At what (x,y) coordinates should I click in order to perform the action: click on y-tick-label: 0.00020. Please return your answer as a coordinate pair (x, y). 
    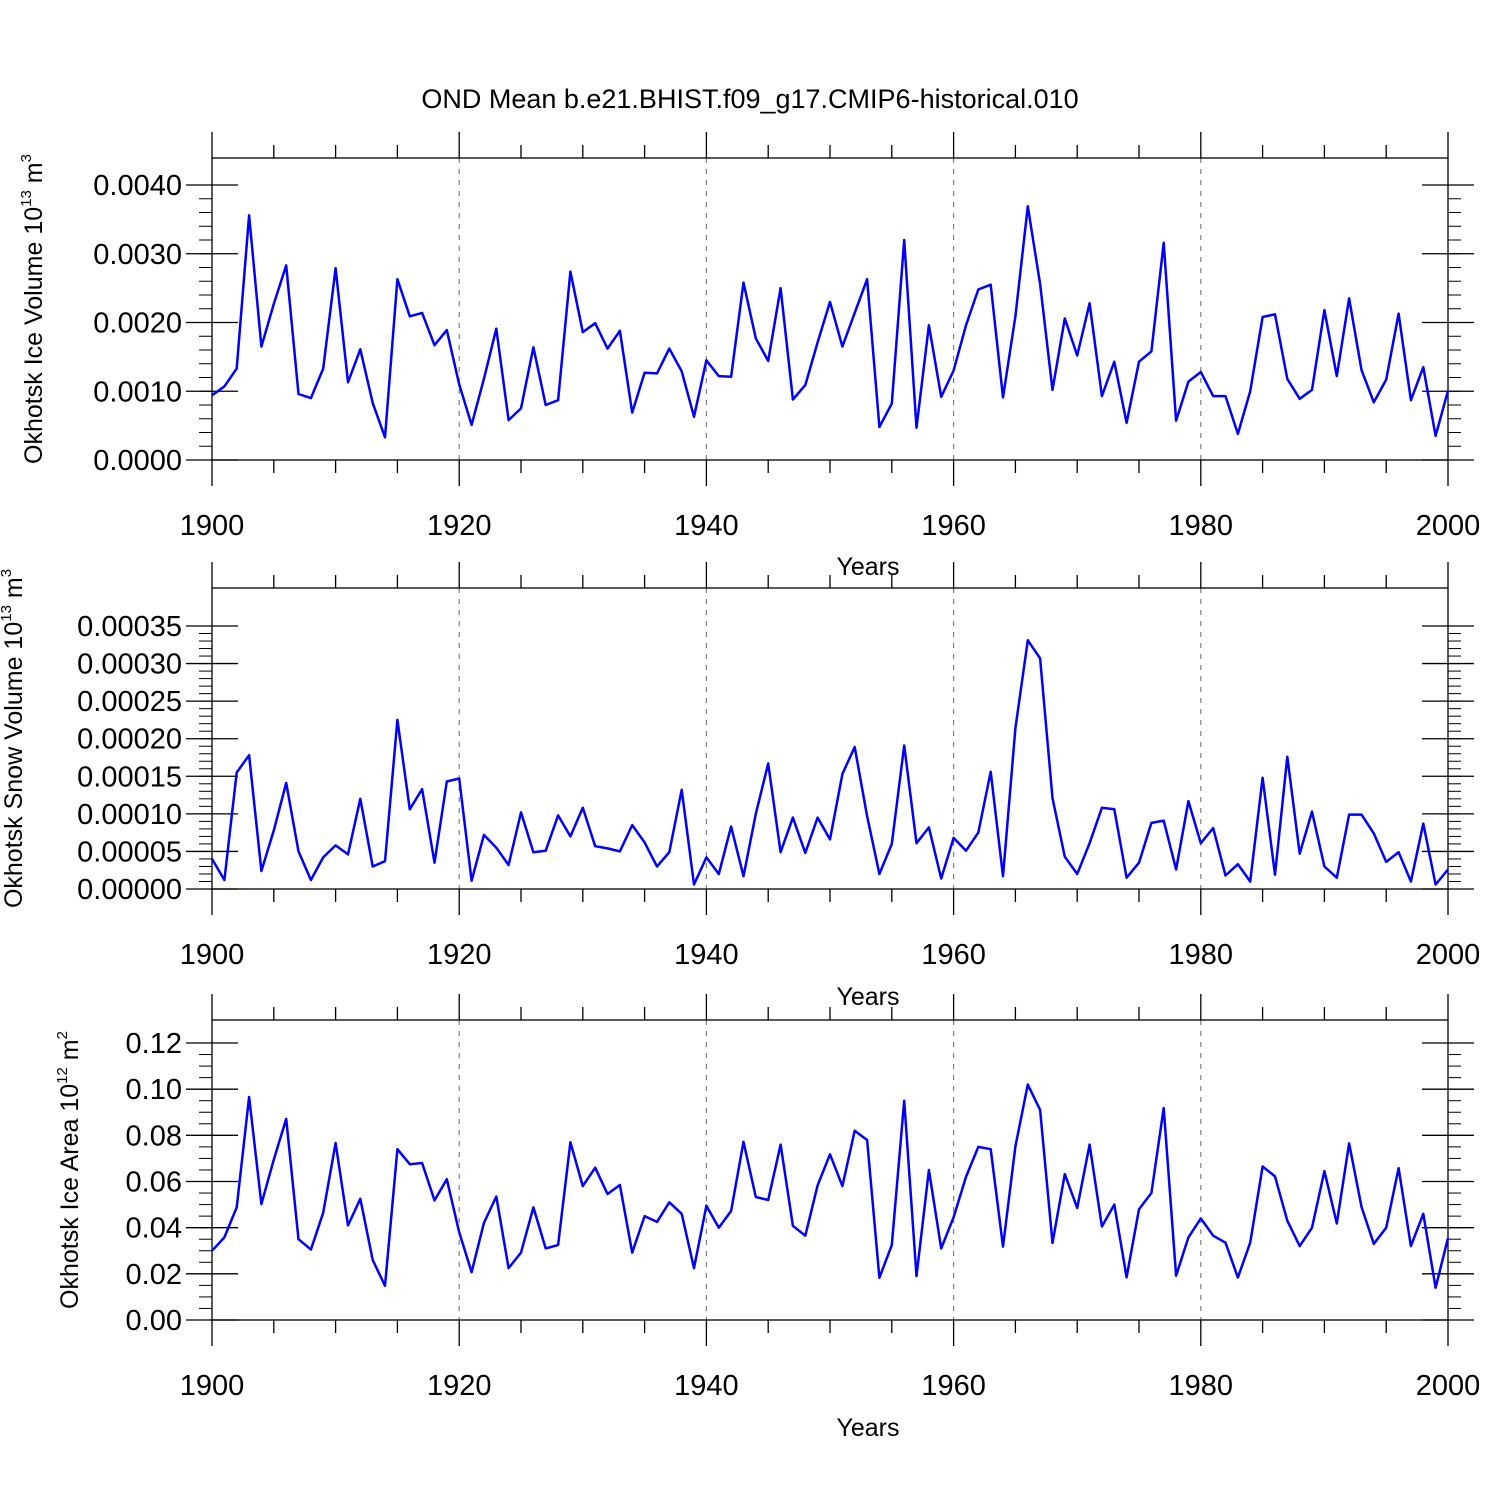
    Looking at the image, I should click on (129, 740).